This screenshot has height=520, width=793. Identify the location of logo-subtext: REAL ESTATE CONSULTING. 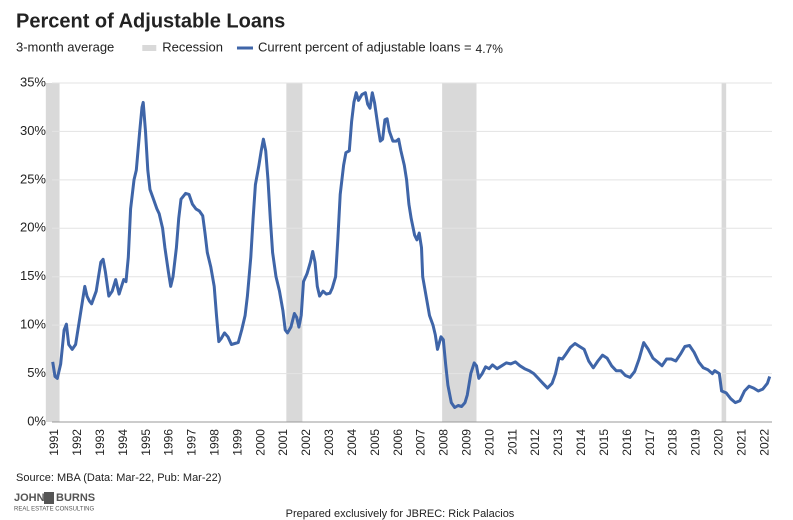
(54, 510).